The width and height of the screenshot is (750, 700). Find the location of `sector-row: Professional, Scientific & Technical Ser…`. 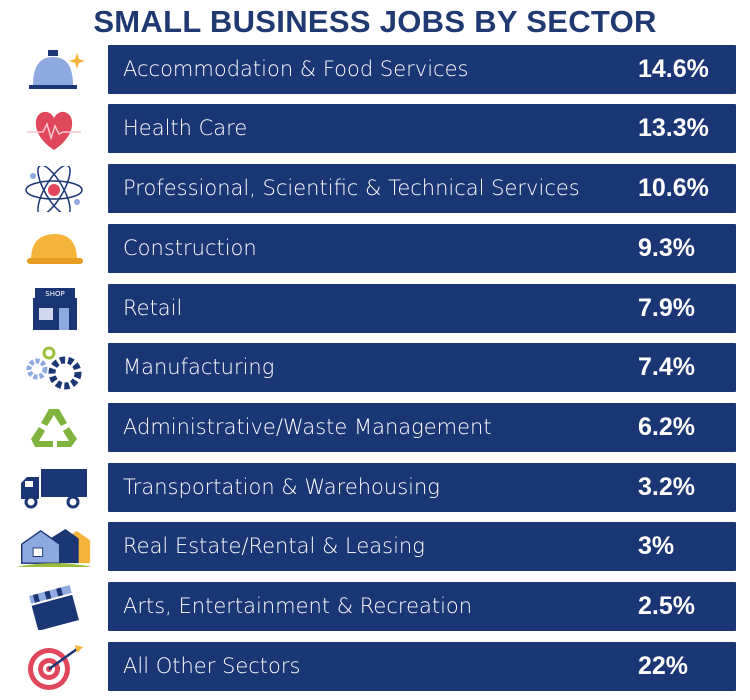

sector-row: Professional, Scientific & Technical Ser… is located at coordinates (375, 188).